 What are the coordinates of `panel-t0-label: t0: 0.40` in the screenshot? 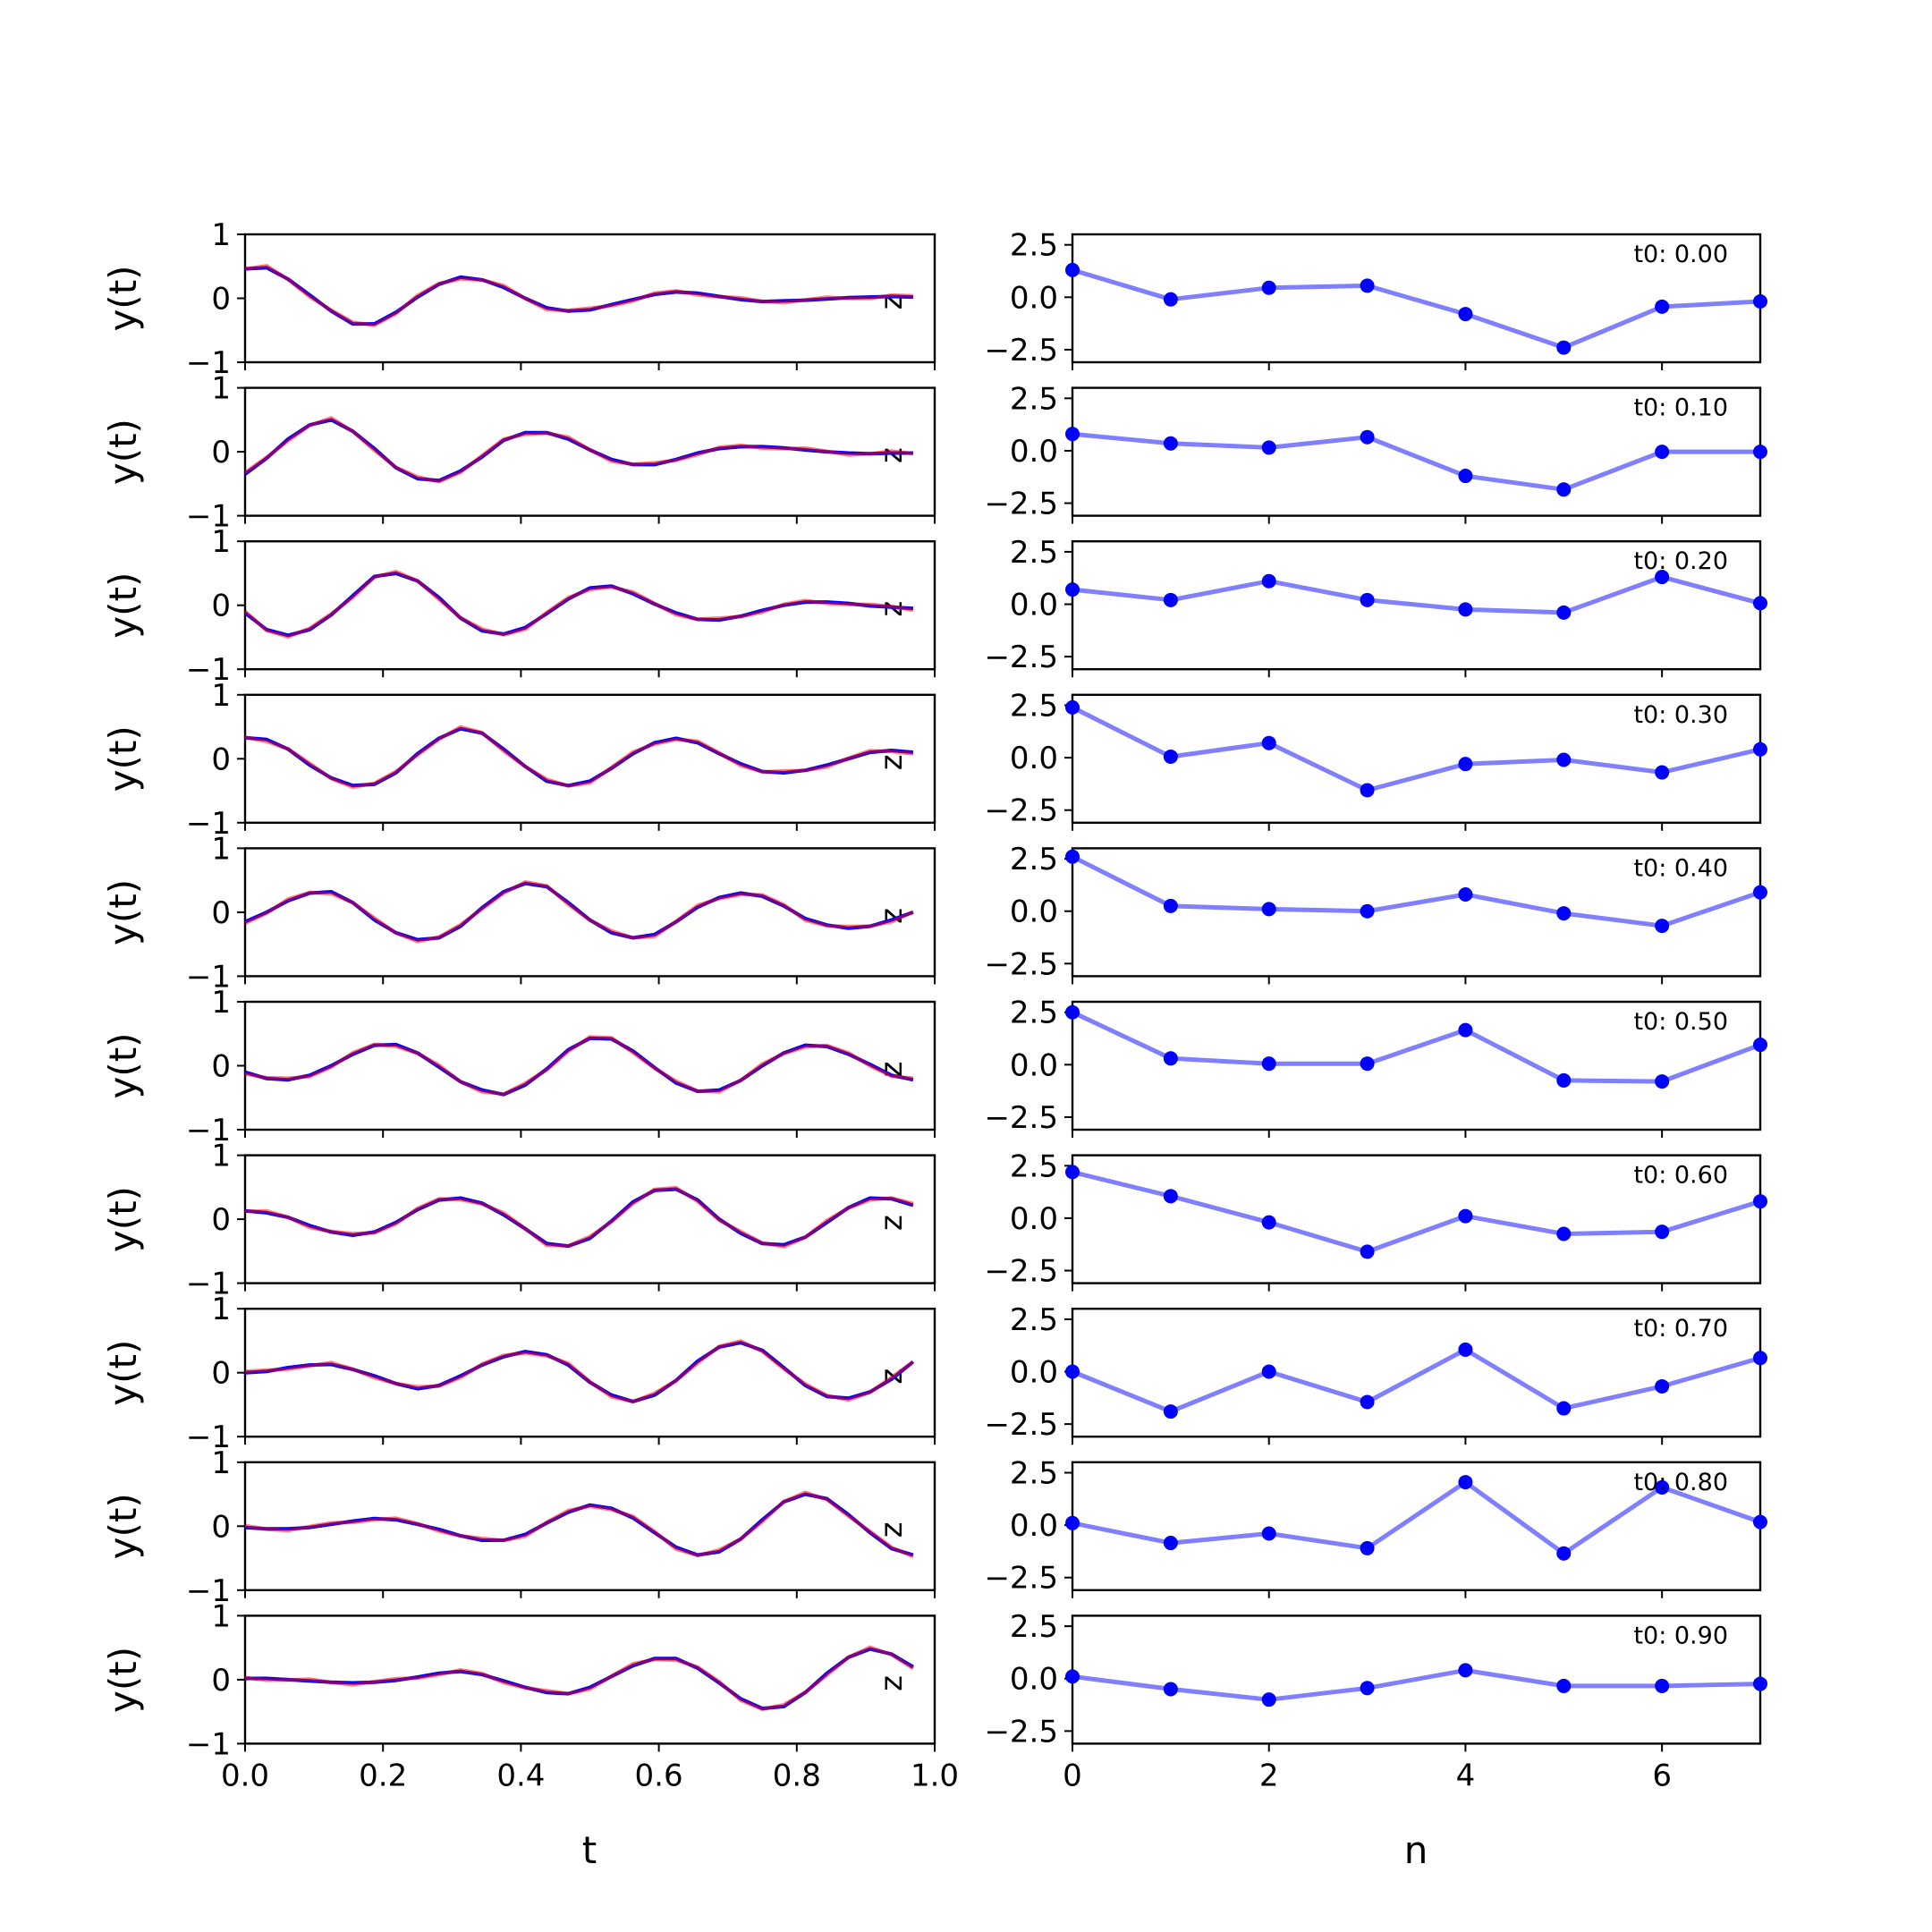 It's located at (1680, 868).